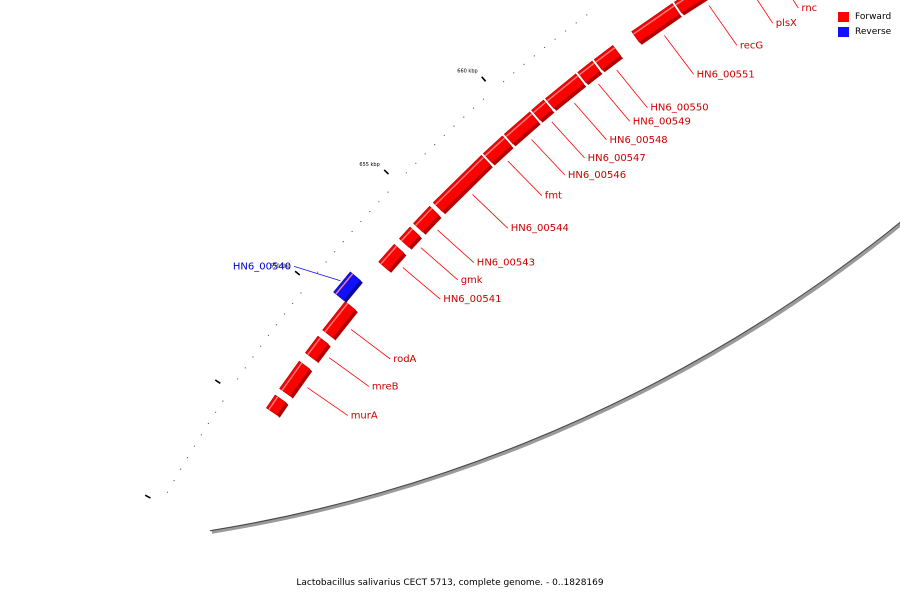 This screenshot has height=600, width=900. Describe the element at coordinates (809, 8) in the screenshot. I see `gene-label: rnc` at that location.